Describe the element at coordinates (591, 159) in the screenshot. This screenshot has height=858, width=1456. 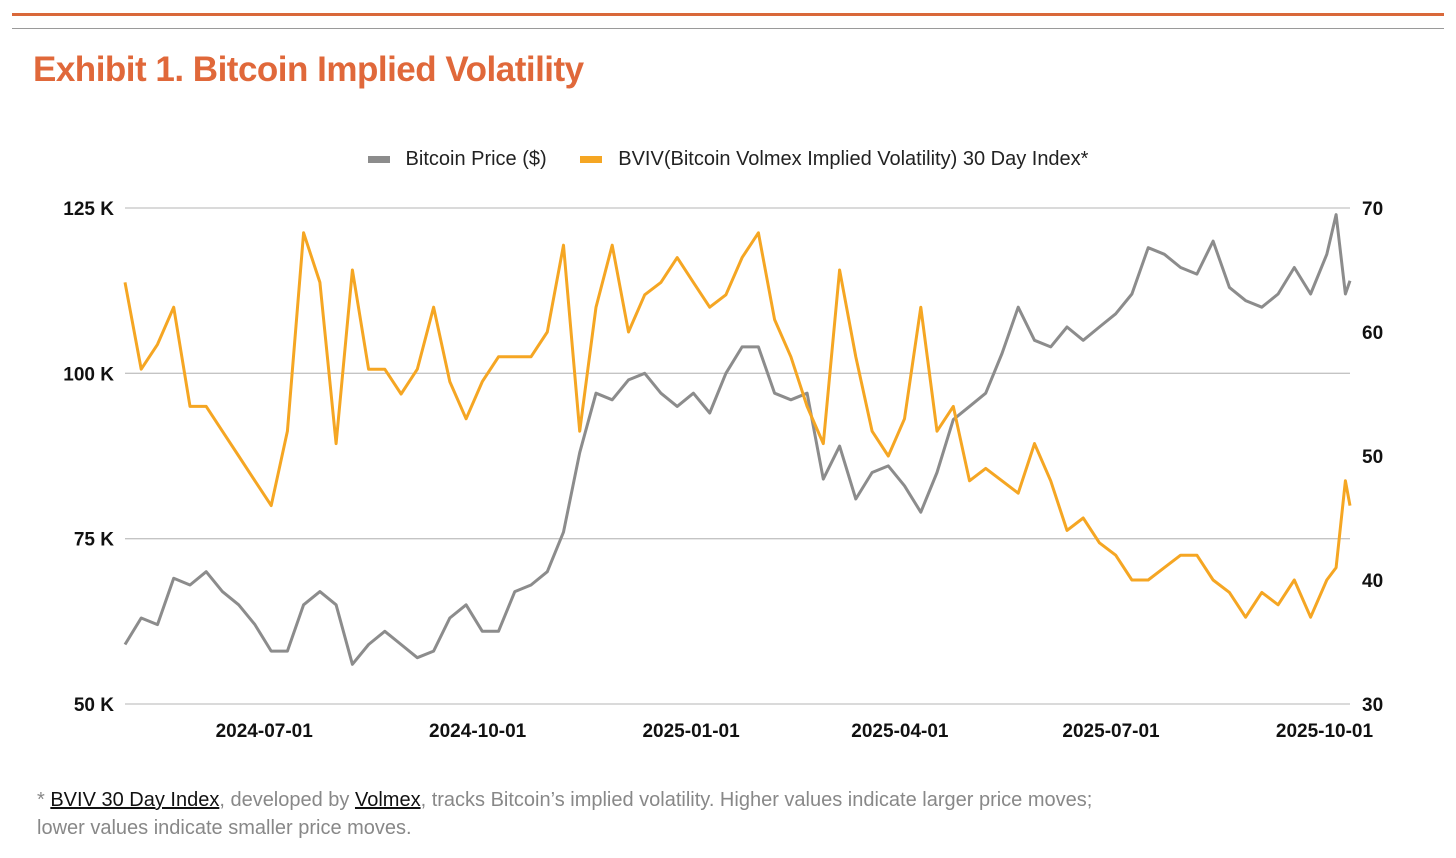
I see `legend-swatch-bviv` at that location.